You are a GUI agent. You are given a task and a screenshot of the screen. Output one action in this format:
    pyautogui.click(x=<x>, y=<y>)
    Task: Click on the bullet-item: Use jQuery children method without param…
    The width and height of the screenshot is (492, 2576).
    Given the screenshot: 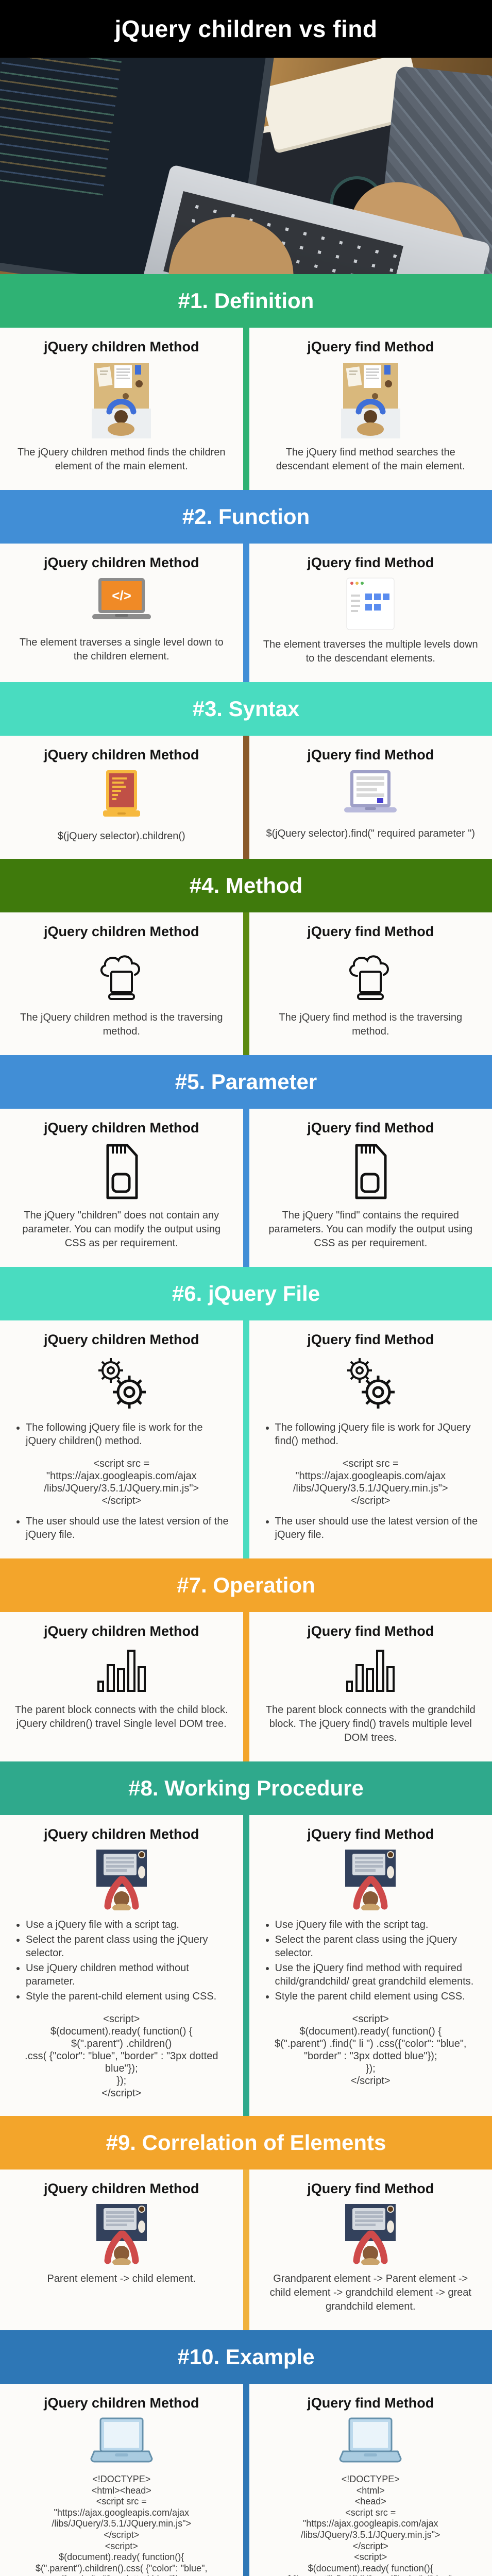 What is the action you would take?
    pyautogui.click(x=128, y=1974)
    